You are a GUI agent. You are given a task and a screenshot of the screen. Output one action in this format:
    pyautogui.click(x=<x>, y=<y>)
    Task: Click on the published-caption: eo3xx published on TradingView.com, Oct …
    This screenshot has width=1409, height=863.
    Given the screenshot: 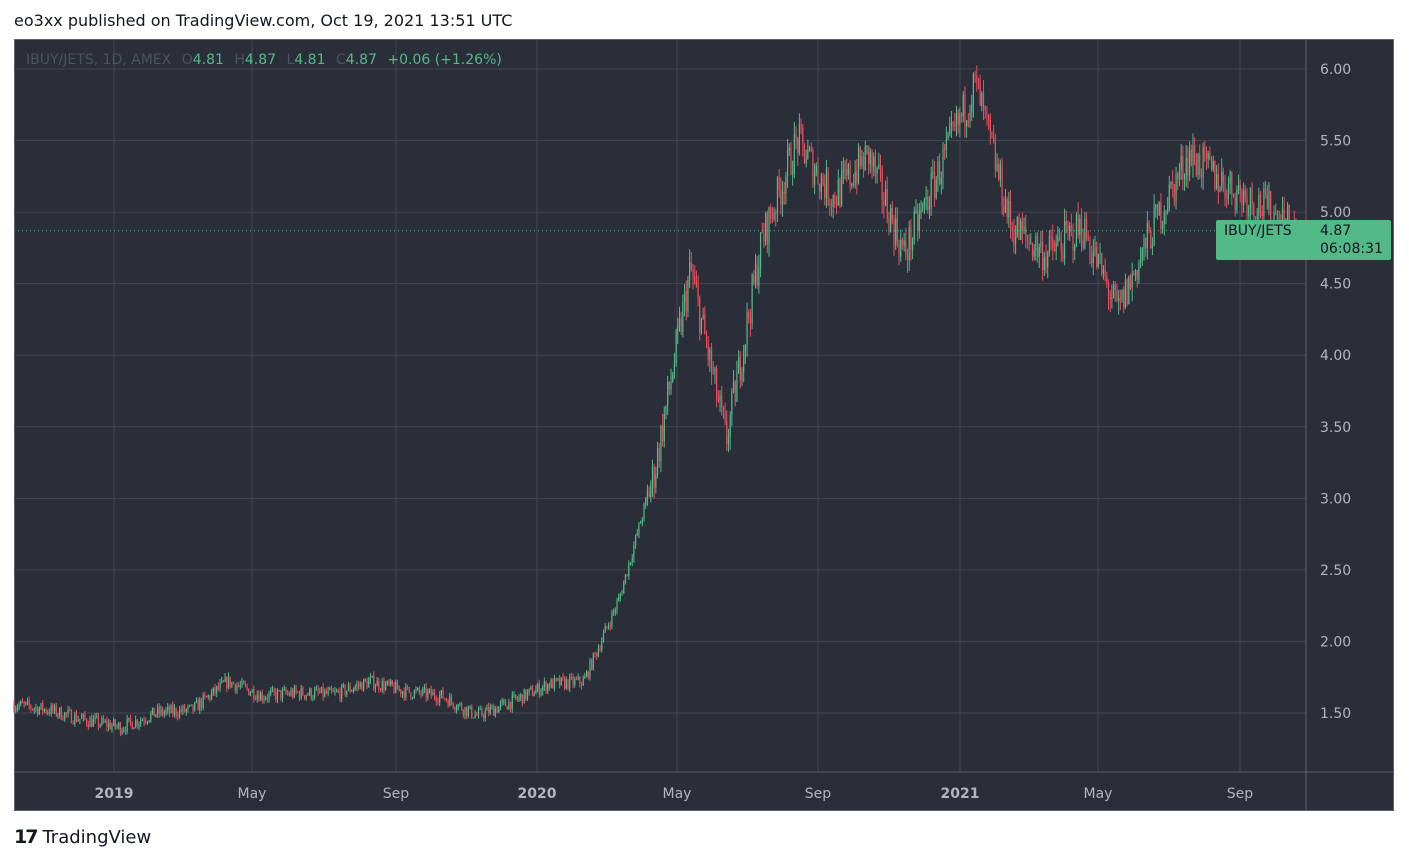 What is the action you would take?
    pyautogui.click(x=263, y=20)
    